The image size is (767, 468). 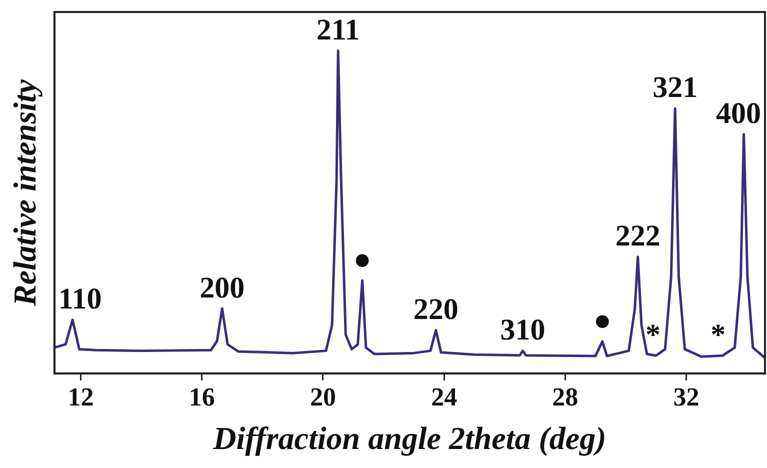 I want to click on annotation: 310, so click(x=523, y=330).